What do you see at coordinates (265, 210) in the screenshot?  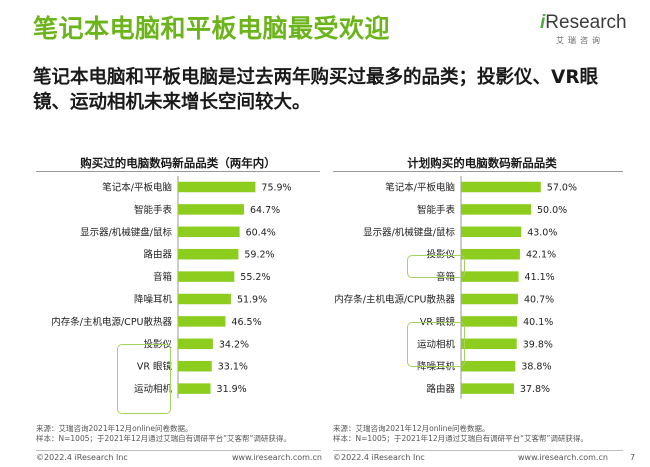 I see `left-value-label: 64.7%` at bounding box center [265, 210].